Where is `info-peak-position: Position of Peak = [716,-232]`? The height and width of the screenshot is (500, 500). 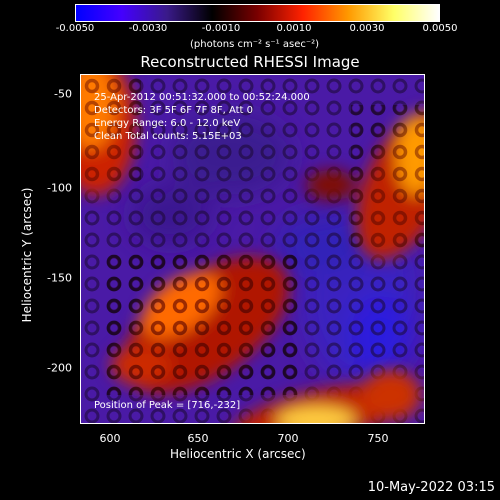 info-peak-position: Position of Peak = [716,-232] is located at coordinates (167, 405).